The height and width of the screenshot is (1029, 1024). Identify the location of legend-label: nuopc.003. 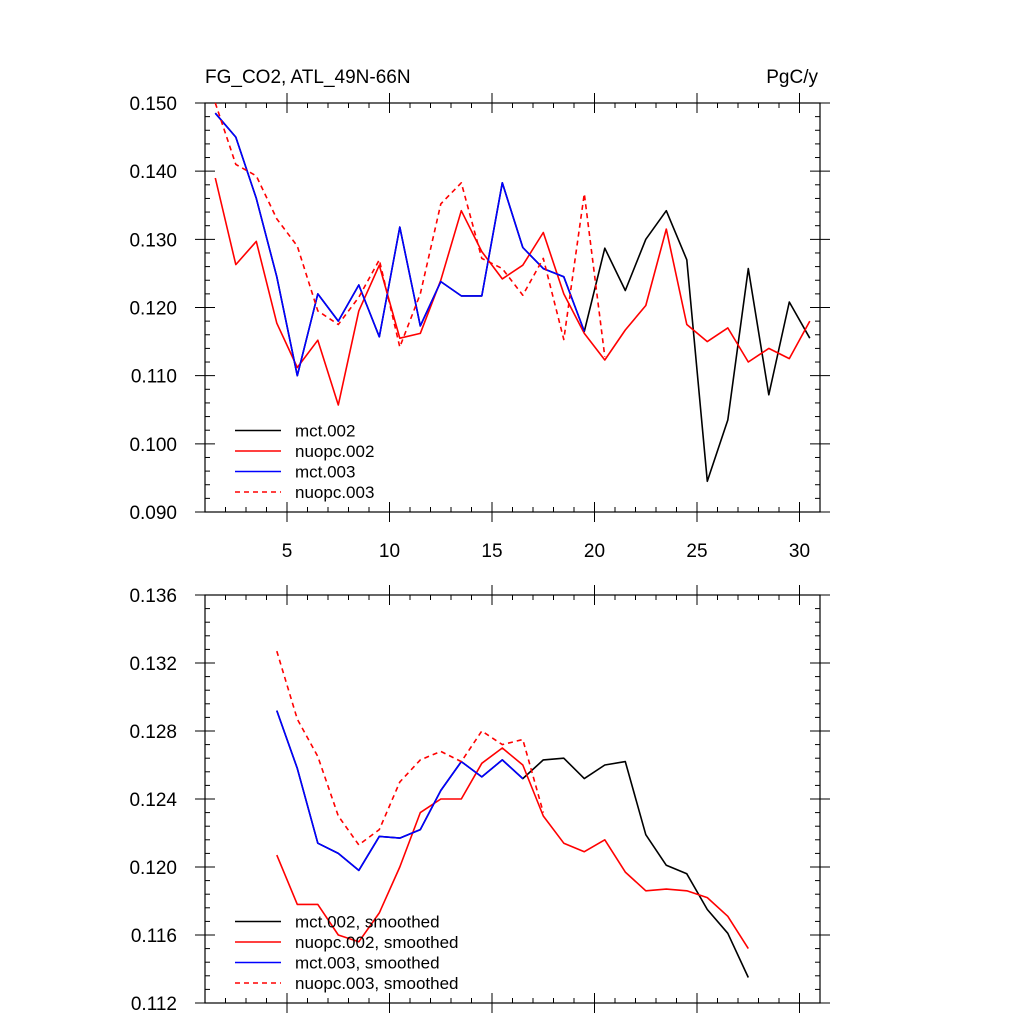
(334, 492).